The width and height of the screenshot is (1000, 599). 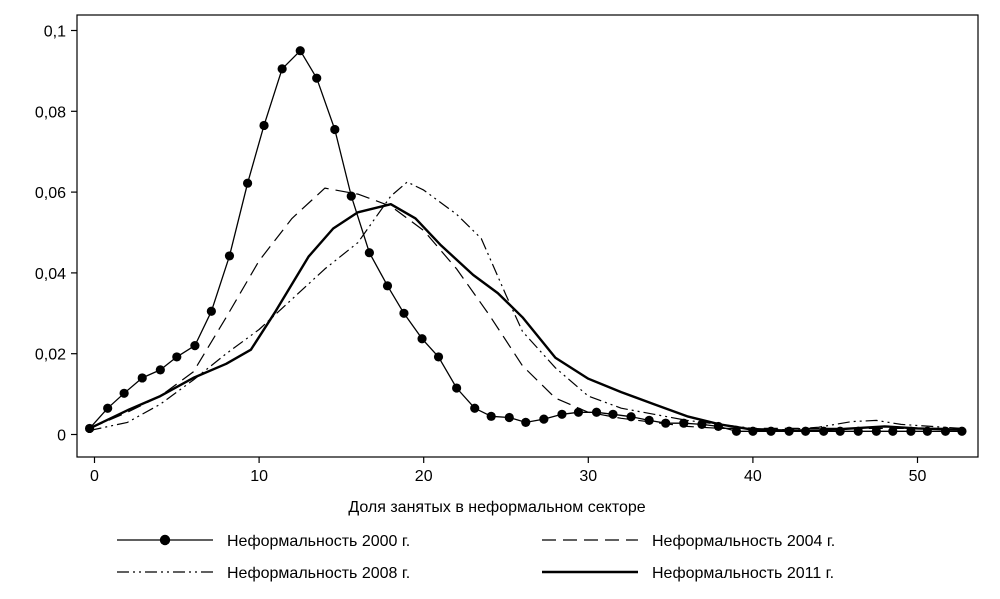 I want to click on y-tick-label: 0,04, so click(x=50, y=274).